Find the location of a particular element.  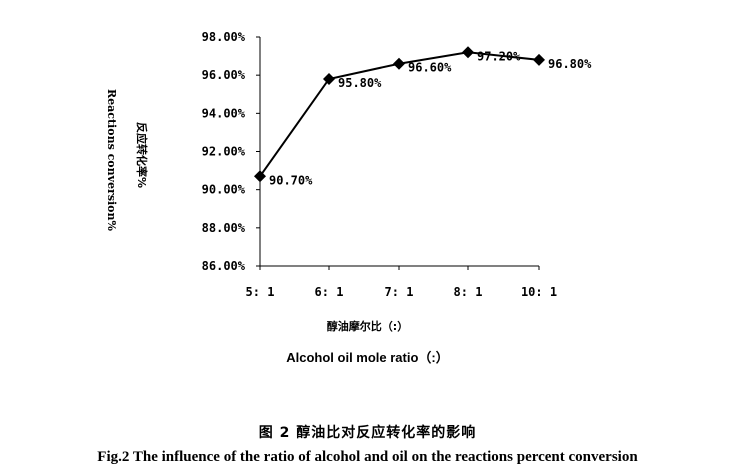

series-group: 90.70% 95.80% 96.60% 97.20% 96.80% is located at coordinates (423, 116).